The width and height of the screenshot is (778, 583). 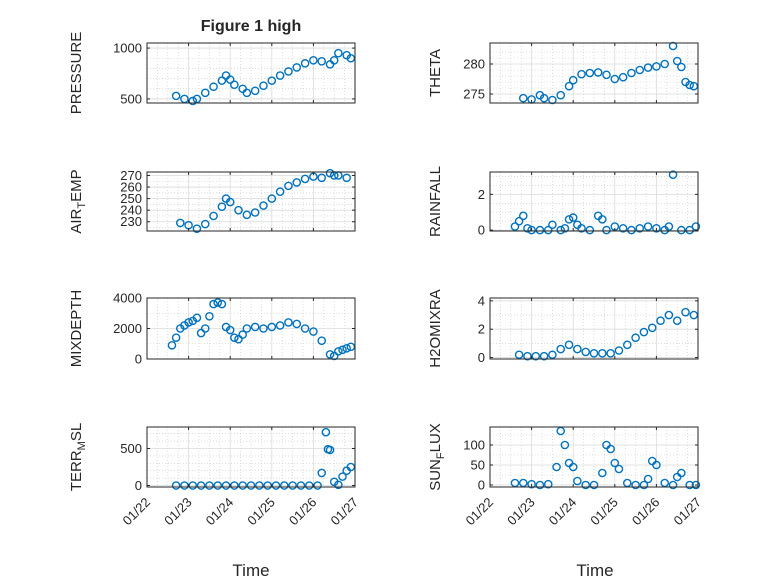 What do you see at coordinates (688, 512) in the screenshot?
I see `sun-flux-x-tick-label: 01/27` at bounding box center [688, 512].